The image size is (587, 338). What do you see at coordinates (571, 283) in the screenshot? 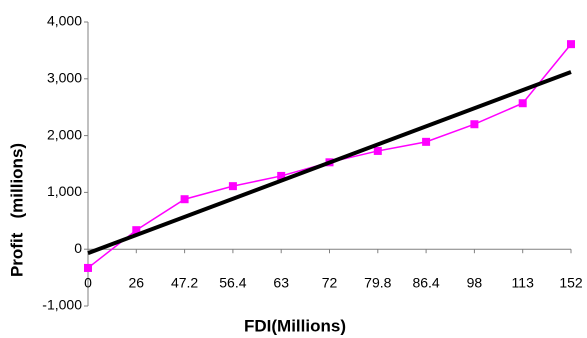
I see `x-tick-label: 152` at bounding box center [571, 283].